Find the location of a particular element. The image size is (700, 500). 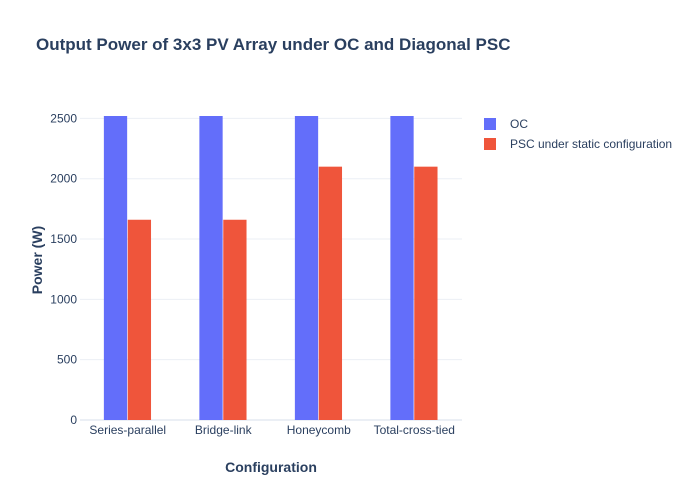

legend-label: OC is located at coordinates (519, 124).